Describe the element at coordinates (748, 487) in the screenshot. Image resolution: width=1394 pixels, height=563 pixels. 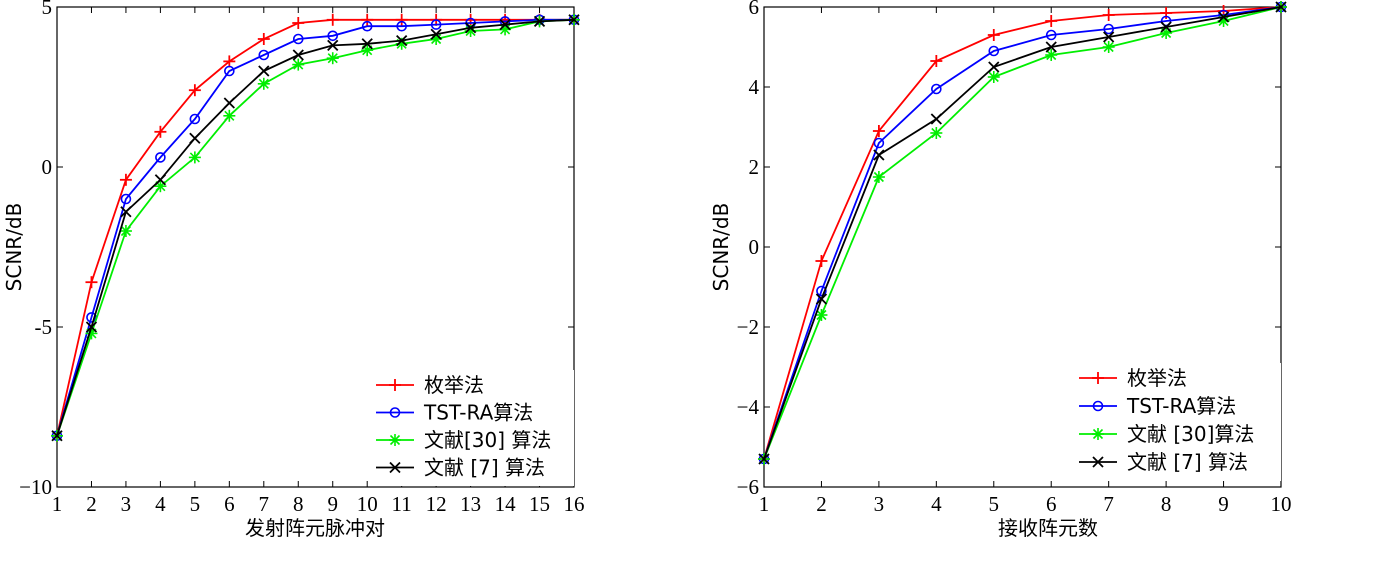
I see `y-tick-label: −6` at that location.